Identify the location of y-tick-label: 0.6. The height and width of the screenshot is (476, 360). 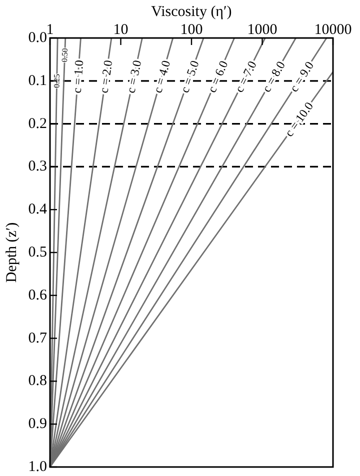
(38, 295).